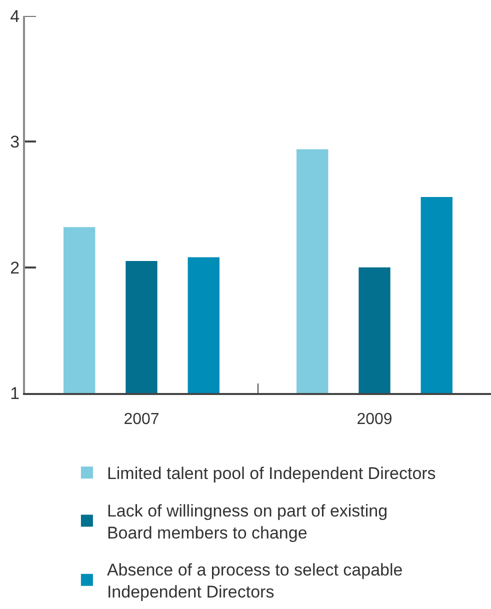 The image size is (491, 609). I want to click on legend-label: Limited talent pool of Independent Directors, so click(271, 474).